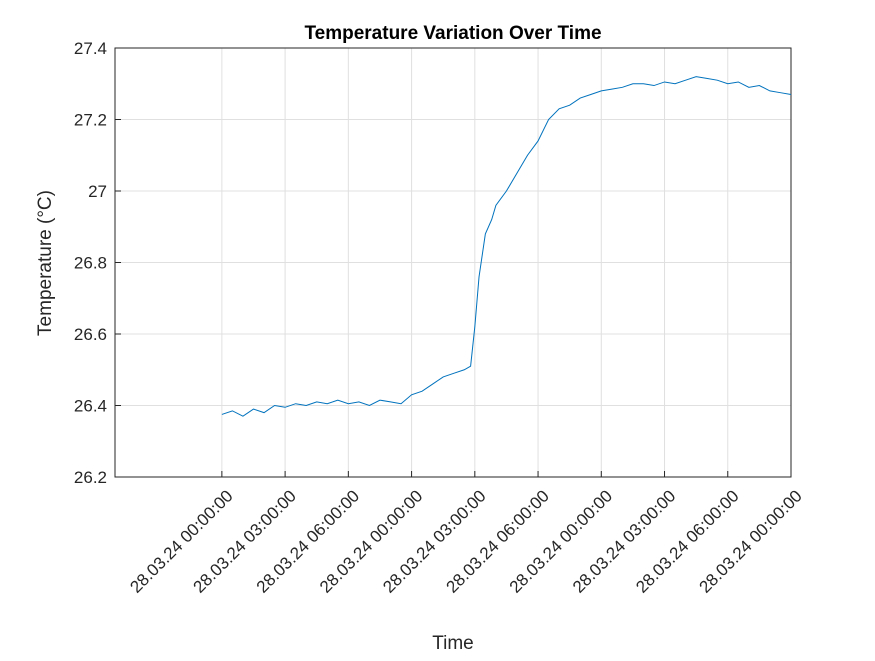  What do you see at coordinates (45, 263) in the screenshot?
I see `y-axis-label: Temperature (°C)` at bounding box center [45, 263].